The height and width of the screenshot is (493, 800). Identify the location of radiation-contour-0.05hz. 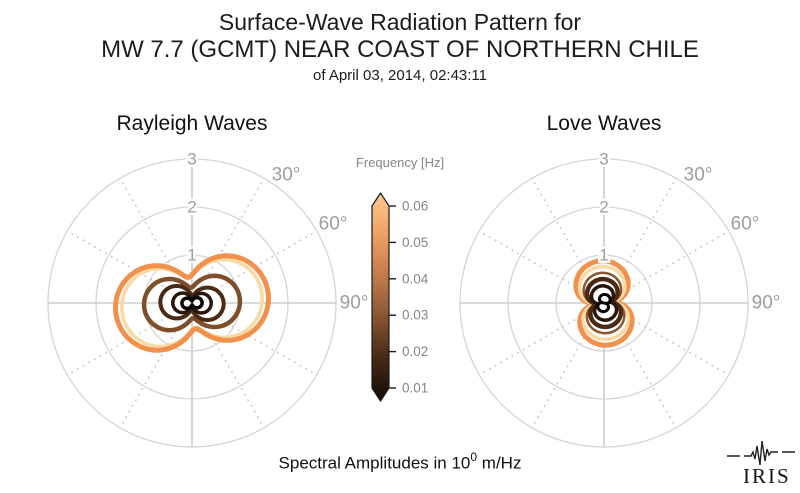
(192, 303).